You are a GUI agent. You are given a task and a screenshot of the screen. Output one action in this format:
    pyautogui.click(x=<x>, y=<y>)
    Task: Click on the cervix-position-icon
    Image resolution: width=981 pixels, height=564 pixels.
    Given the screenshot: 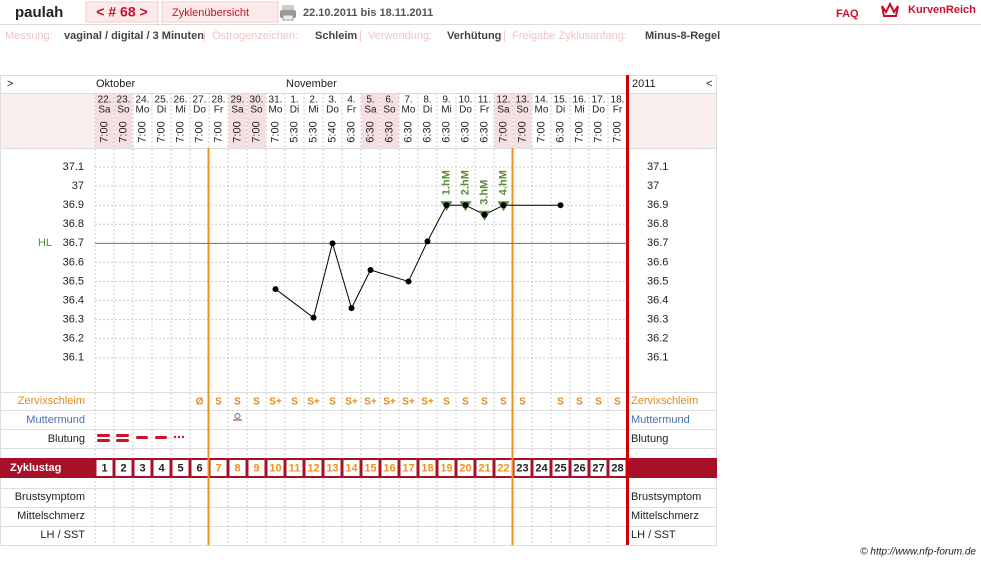 What is the action you would take?
    pyautogui.click(x=237, y=417)
    